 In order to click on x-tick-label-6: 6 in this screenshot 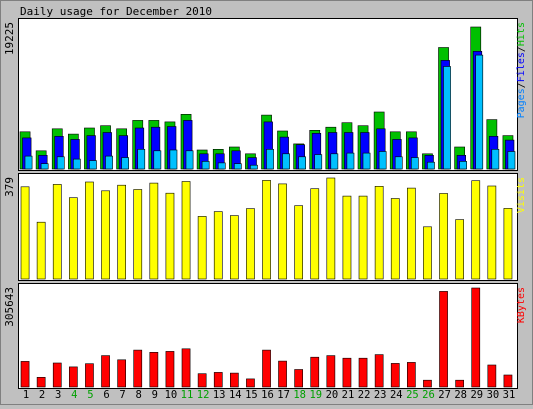, I will do `click(106, 395)`.